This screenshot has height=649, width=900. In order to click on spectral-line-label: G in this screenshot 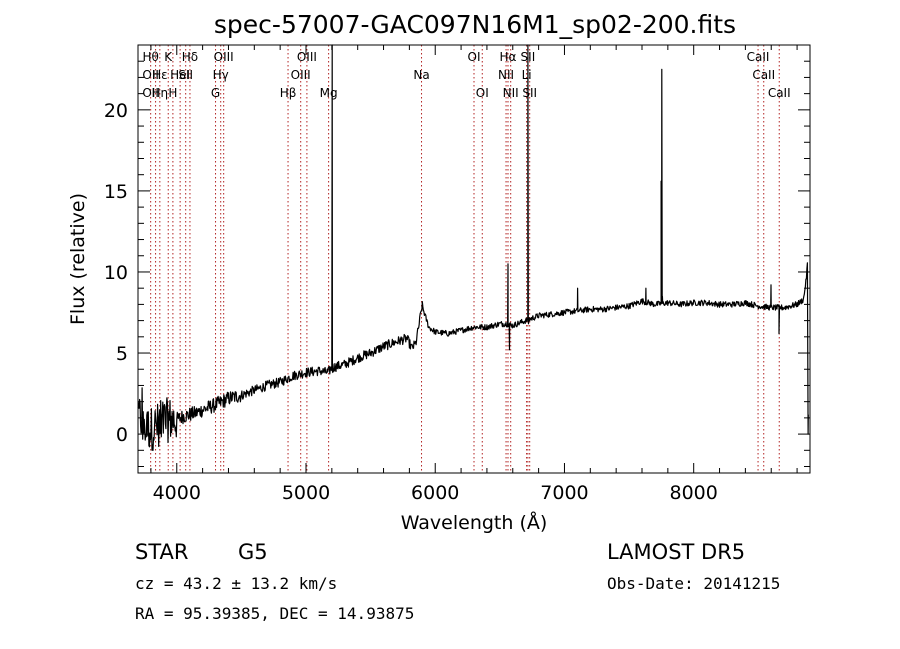, I will do `click(215, 93)`.